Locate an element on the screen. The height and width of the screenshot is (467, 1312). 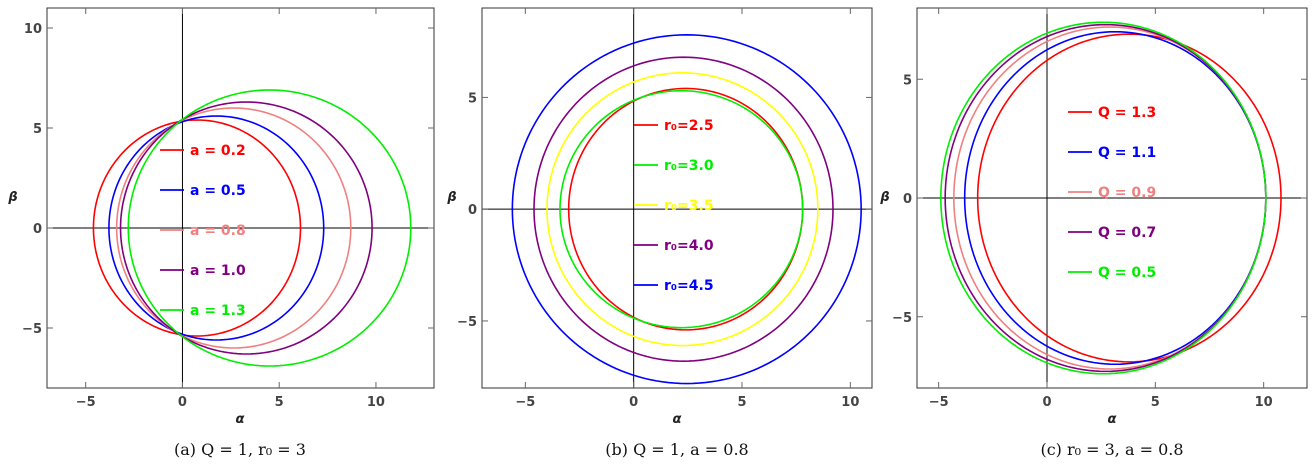
legend-label: r₀=4.0 is located at coordinates (689, 246).